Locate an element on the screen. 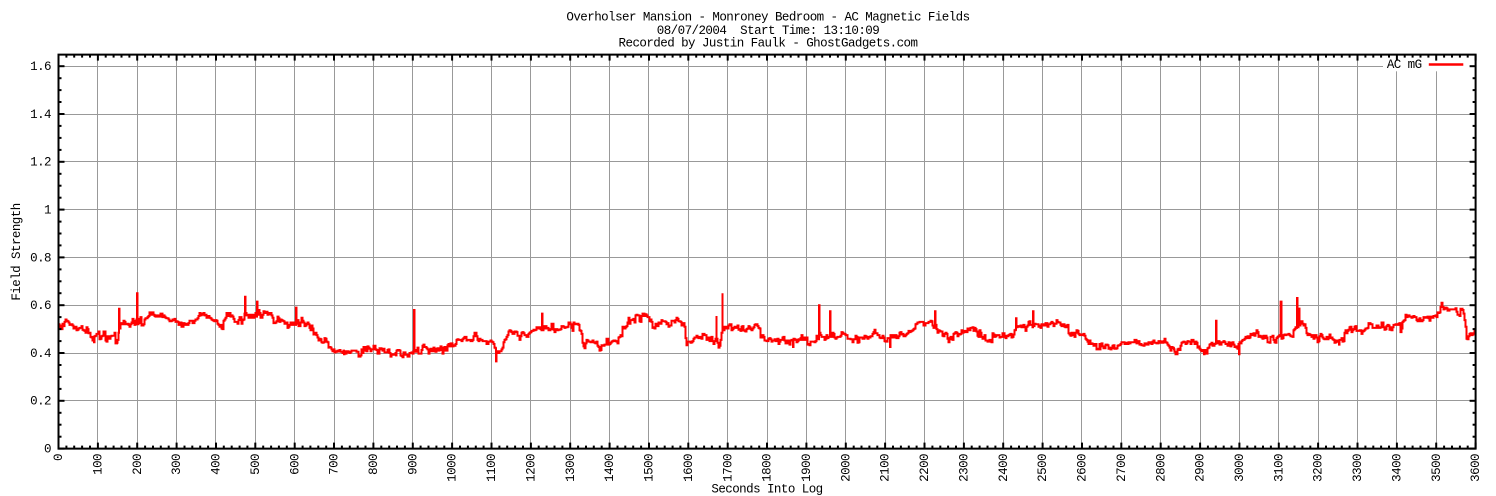 Image resolution: width=1496 pixels, height=496 pixels. svg-text: 0.8 is located at coordinates (40, 258).